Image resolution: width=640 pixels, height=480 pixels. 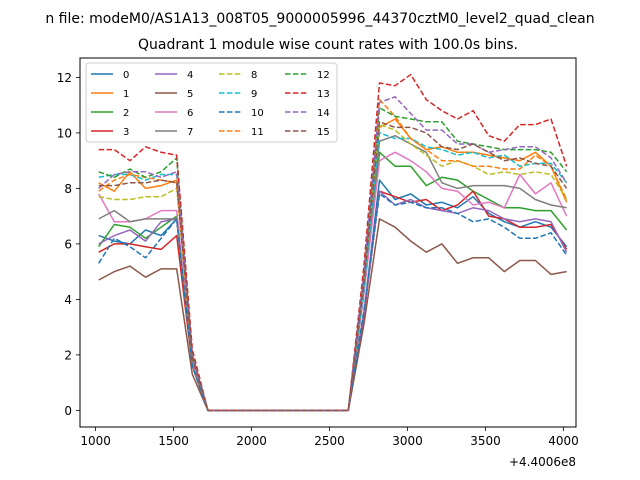 I want to click on legend-label-10: 10, so click(x=257, y=113).